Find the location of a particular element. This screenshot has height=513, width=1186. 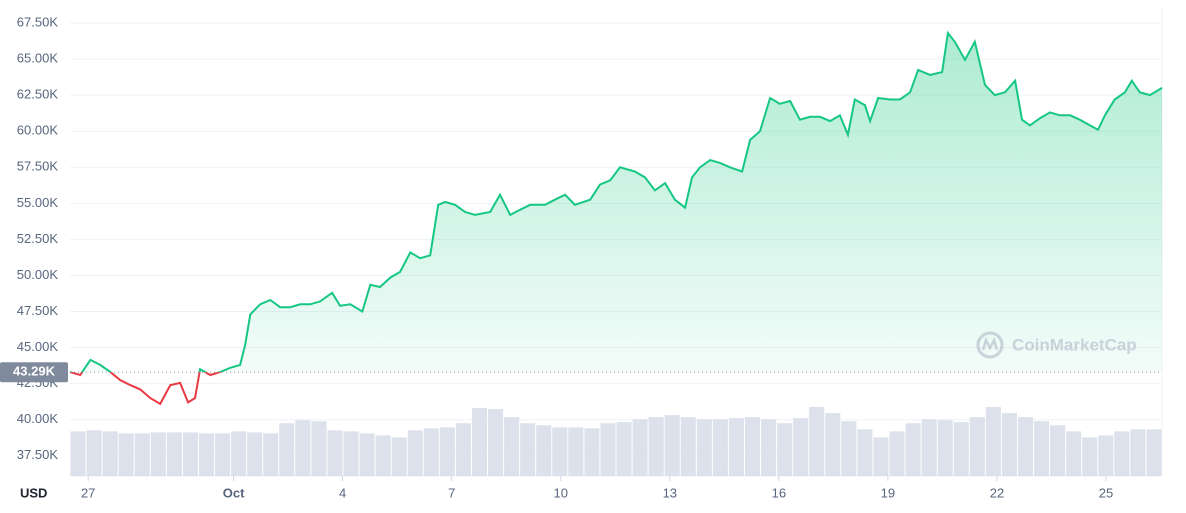

x-tick-label: 10 is located at coordinates (561, 492).